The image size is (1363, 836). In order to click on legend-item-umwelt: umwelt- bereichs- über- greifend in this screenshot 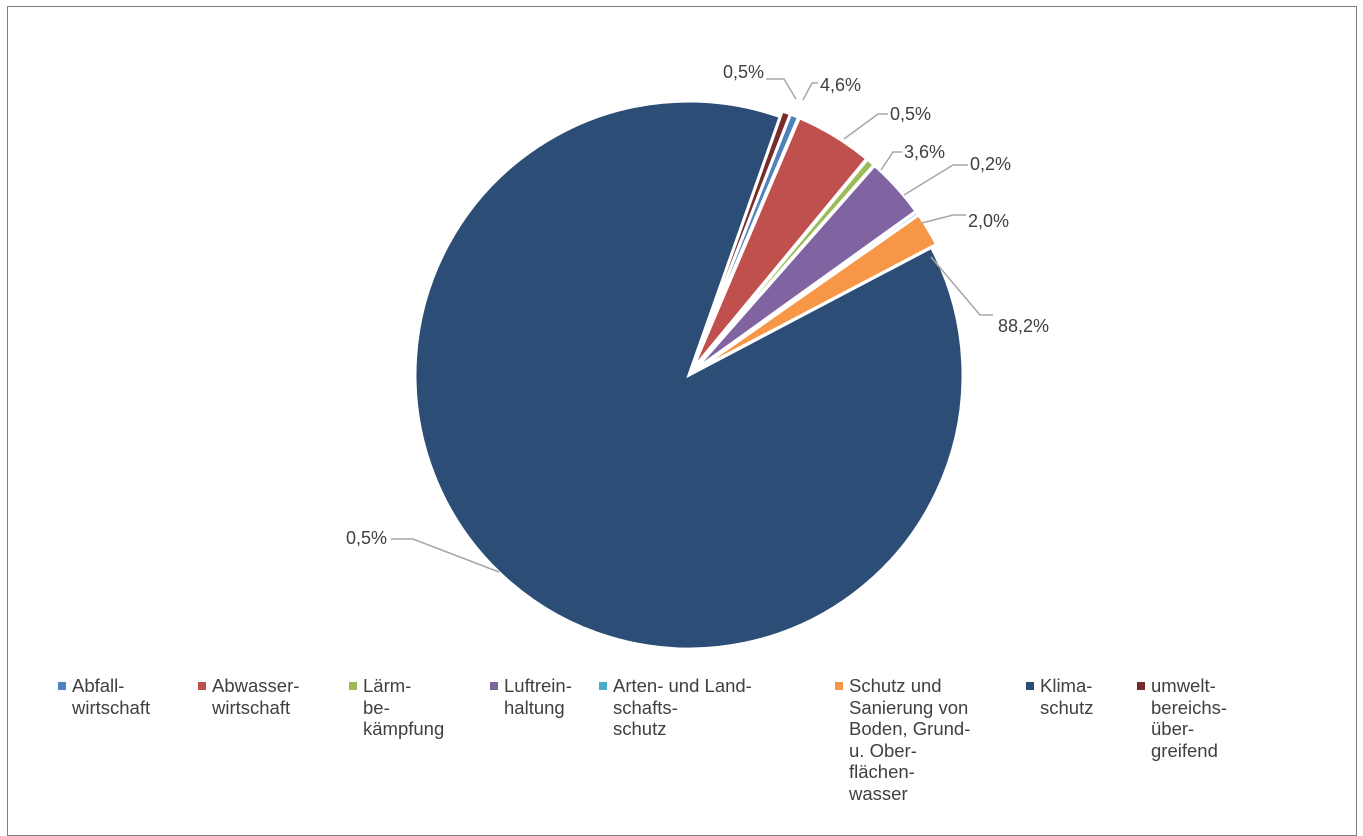, I will do `click(1182, 718)`.